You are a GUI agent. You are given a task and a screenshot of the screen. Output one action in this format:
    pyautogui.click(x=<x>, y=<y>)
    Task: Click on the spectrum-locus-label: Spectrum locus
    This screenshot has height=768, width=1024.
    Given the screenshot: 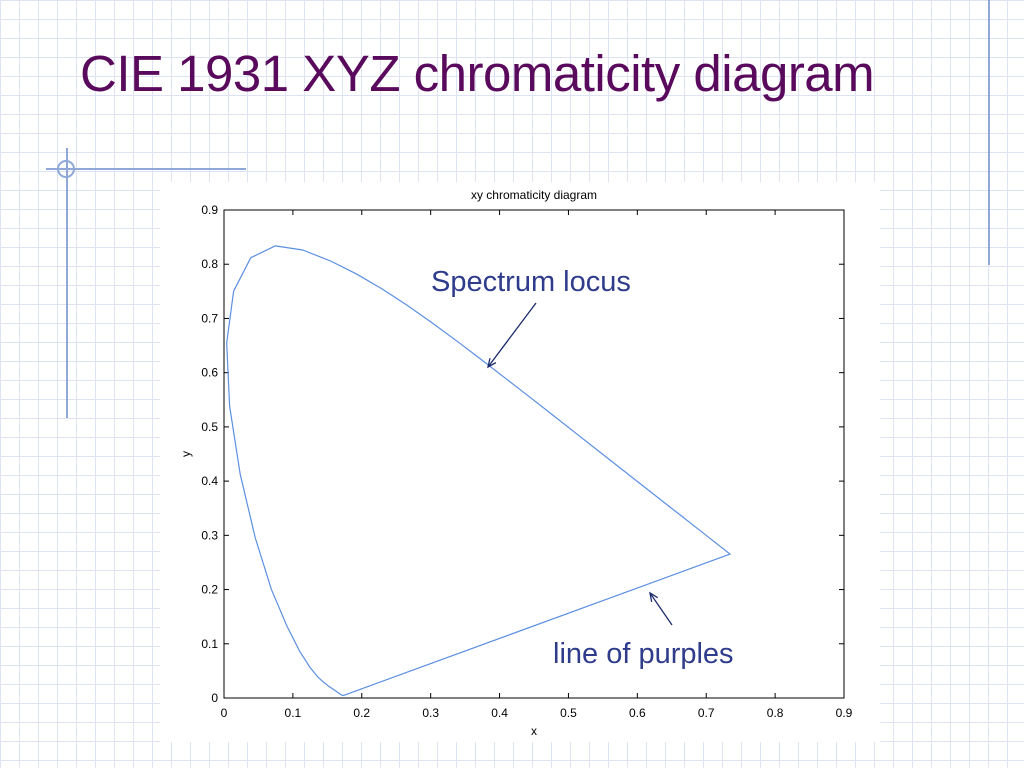 What is the action you would take?
    pyautogui.click(x=531, y=282)
    